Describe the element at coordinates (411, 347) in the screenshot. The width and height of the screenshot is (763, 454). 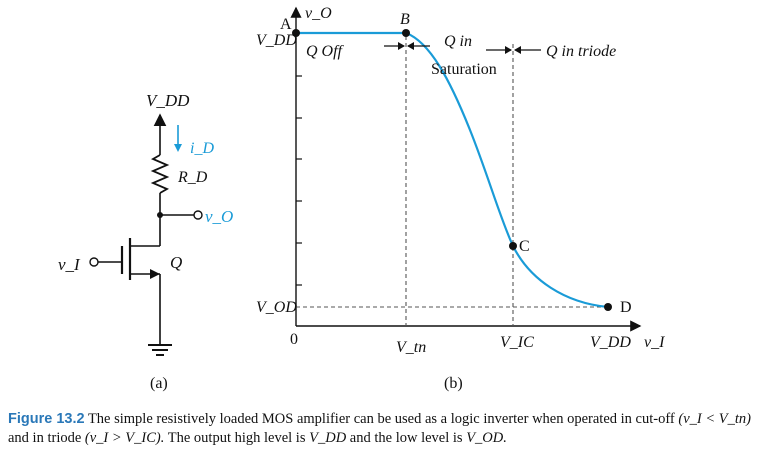
I see `x-vtn-label: V_tn` at that location.